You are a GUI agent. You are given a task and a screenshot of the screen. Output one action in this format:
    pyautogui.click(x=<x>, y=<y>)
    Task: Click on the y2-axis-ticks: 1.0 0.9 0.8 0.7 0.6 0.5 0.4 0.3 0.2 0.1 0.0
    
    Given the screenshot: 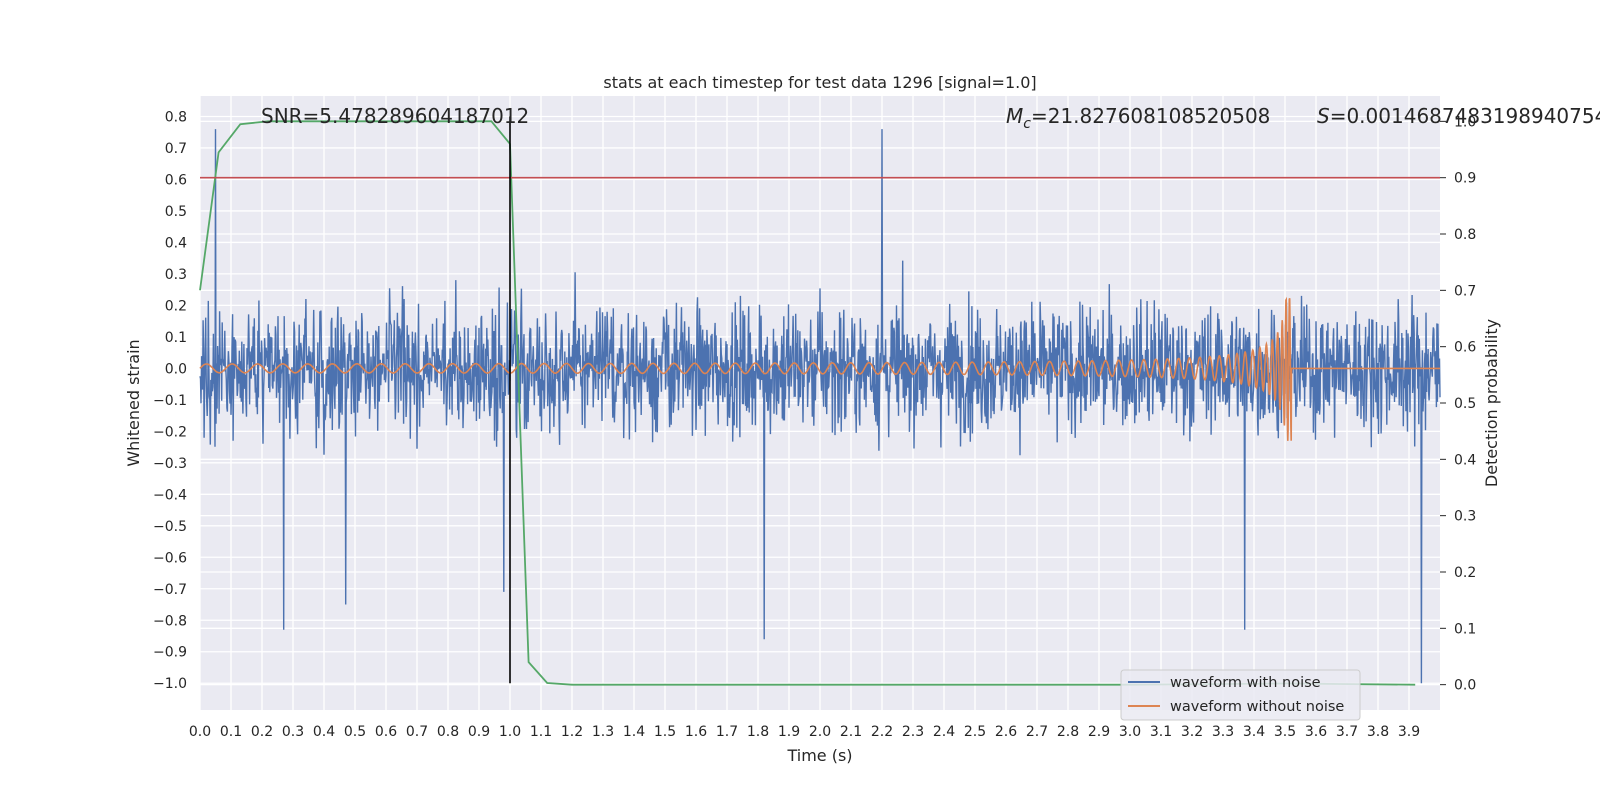 What is the action you would take?
    pyautogui.click(x=1458, y=404)
    